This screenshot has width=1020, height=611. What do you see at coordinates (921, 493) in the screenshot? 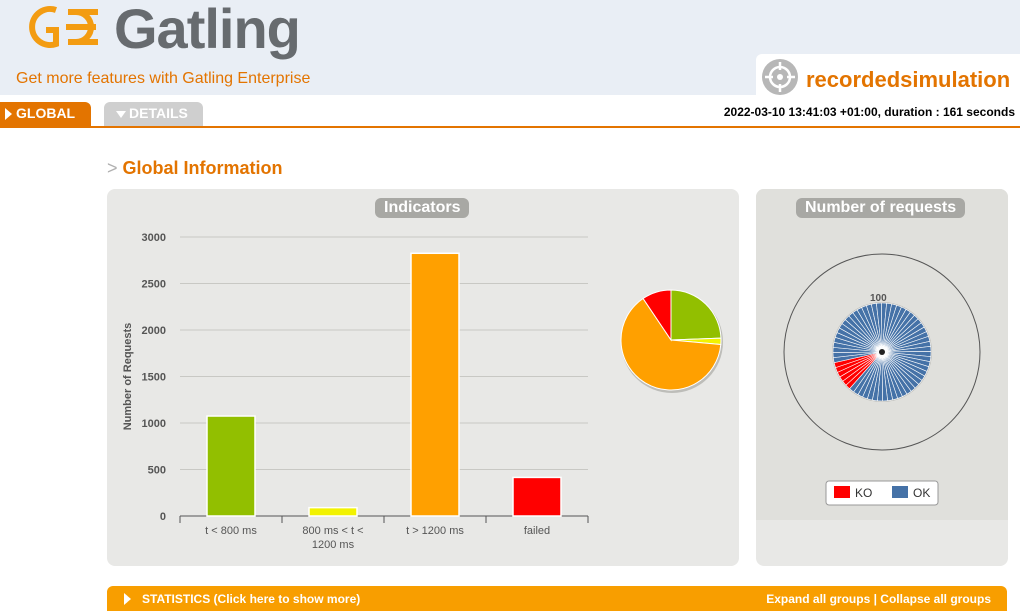
I see `legend-label-ok: OK` at bounding box center [921, 493].